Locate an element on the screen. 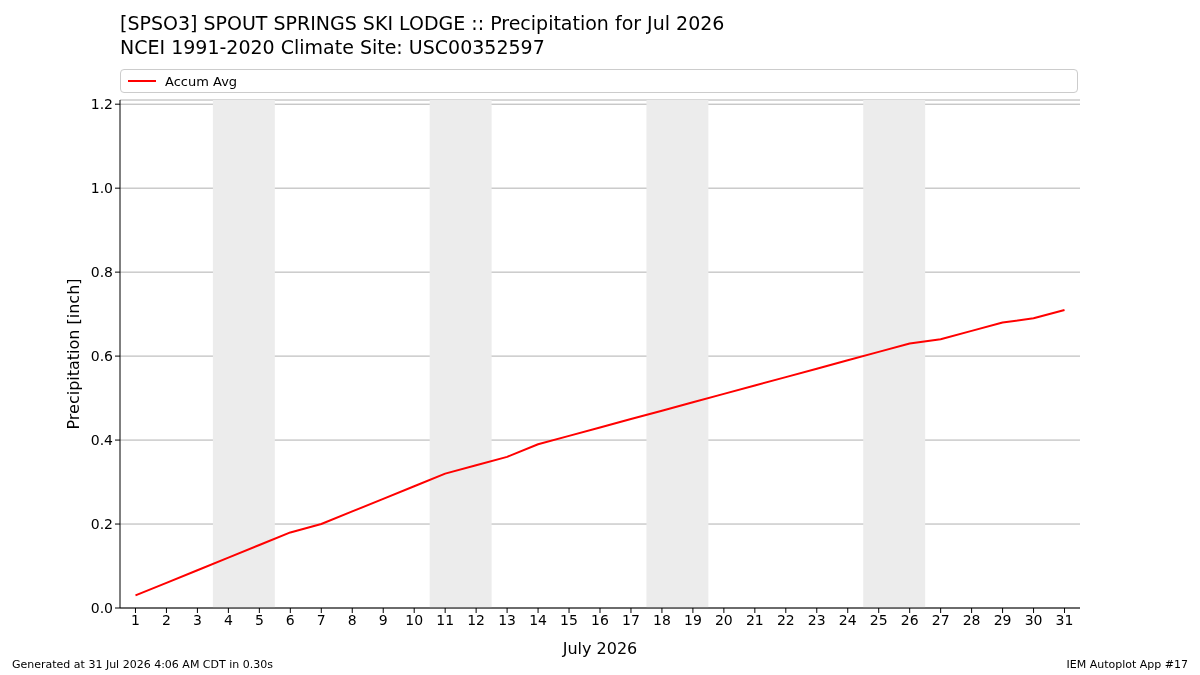 The height and width of the screenshot is (675, 1200). x-tick-label: 9 is located at coordinates (383, 619).